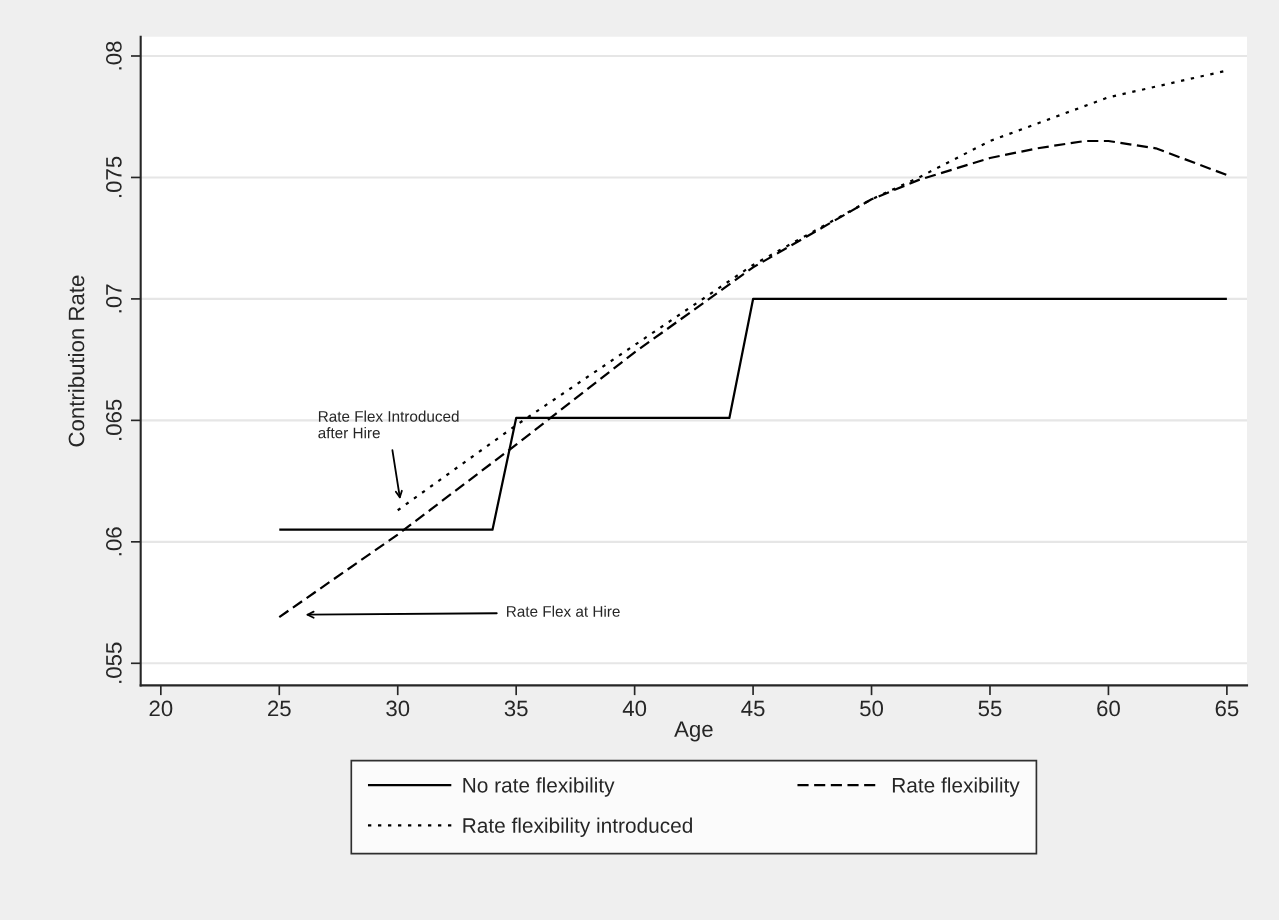 Image resolution: width=1279 pixels, height=920 pixels. I want to click on legend-label: Rate flexibility introduced, so click(577, 827).